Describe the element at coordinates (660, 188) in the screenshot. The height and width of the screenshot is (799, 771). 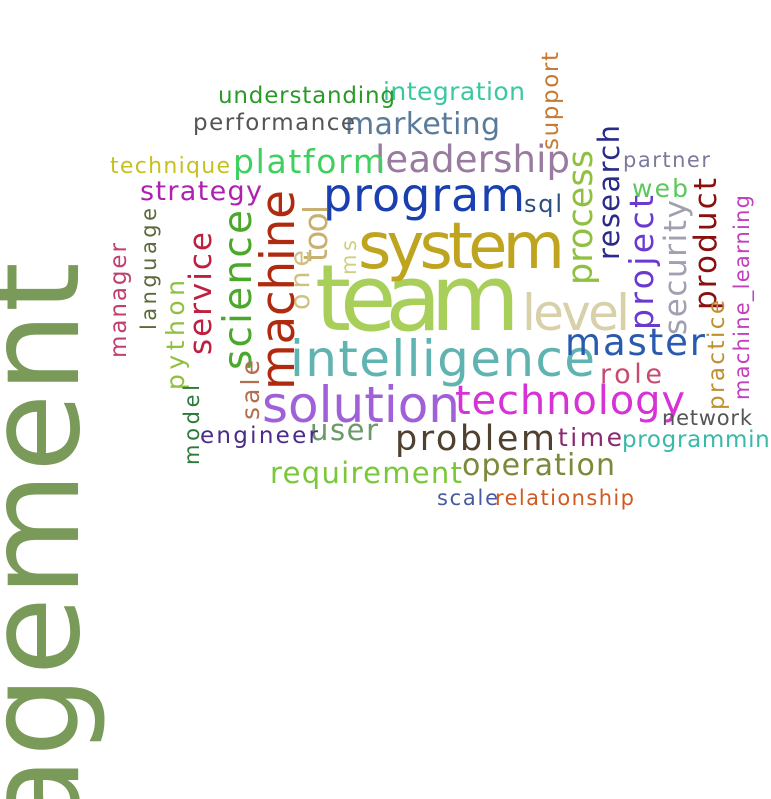
I see `word: web` at that location.